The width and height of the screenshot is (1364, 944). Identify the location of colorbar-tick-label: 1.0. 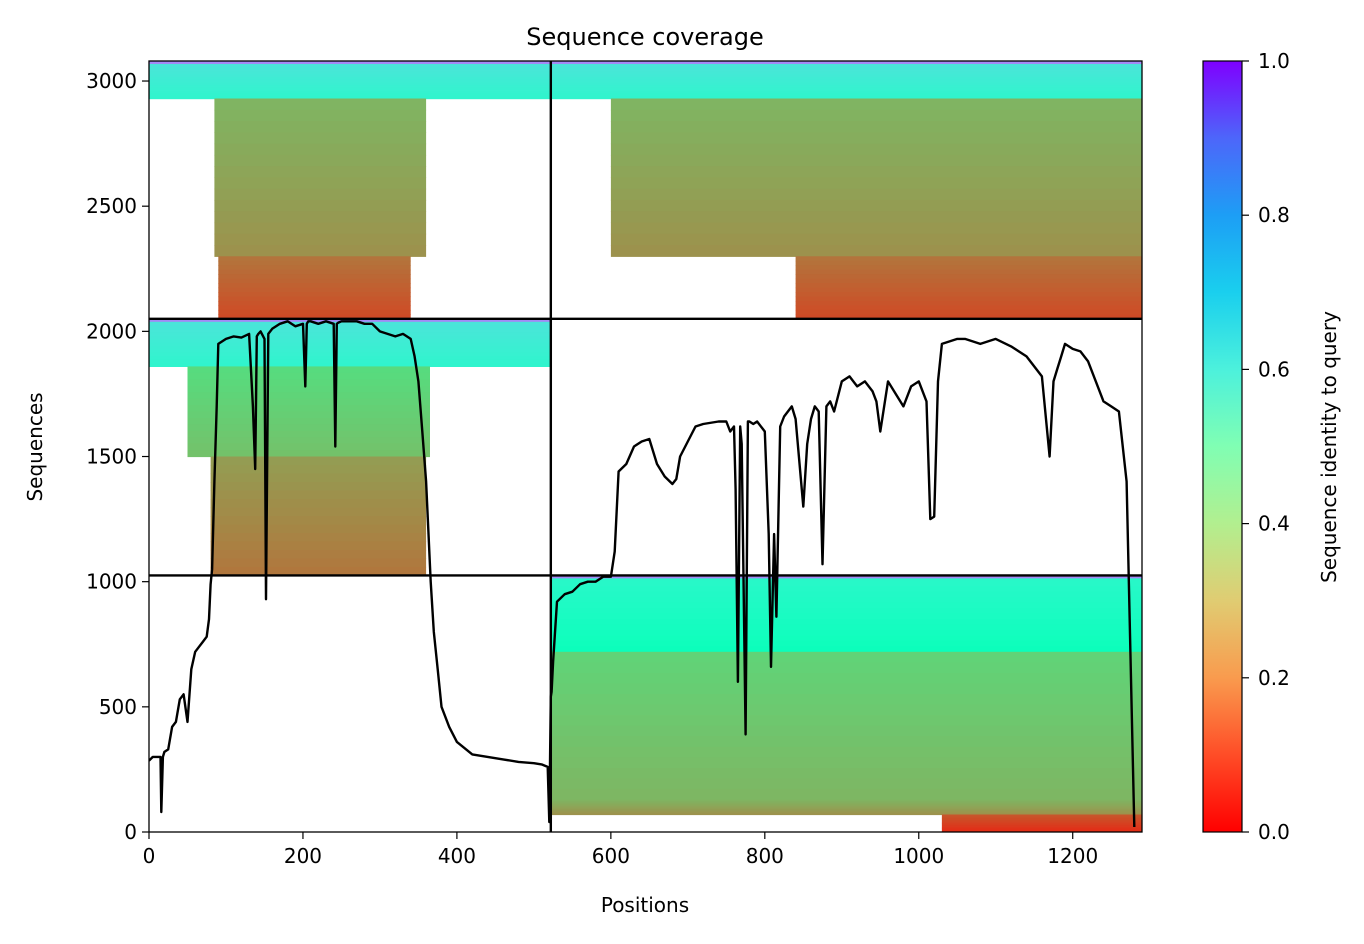
(1274, 61).